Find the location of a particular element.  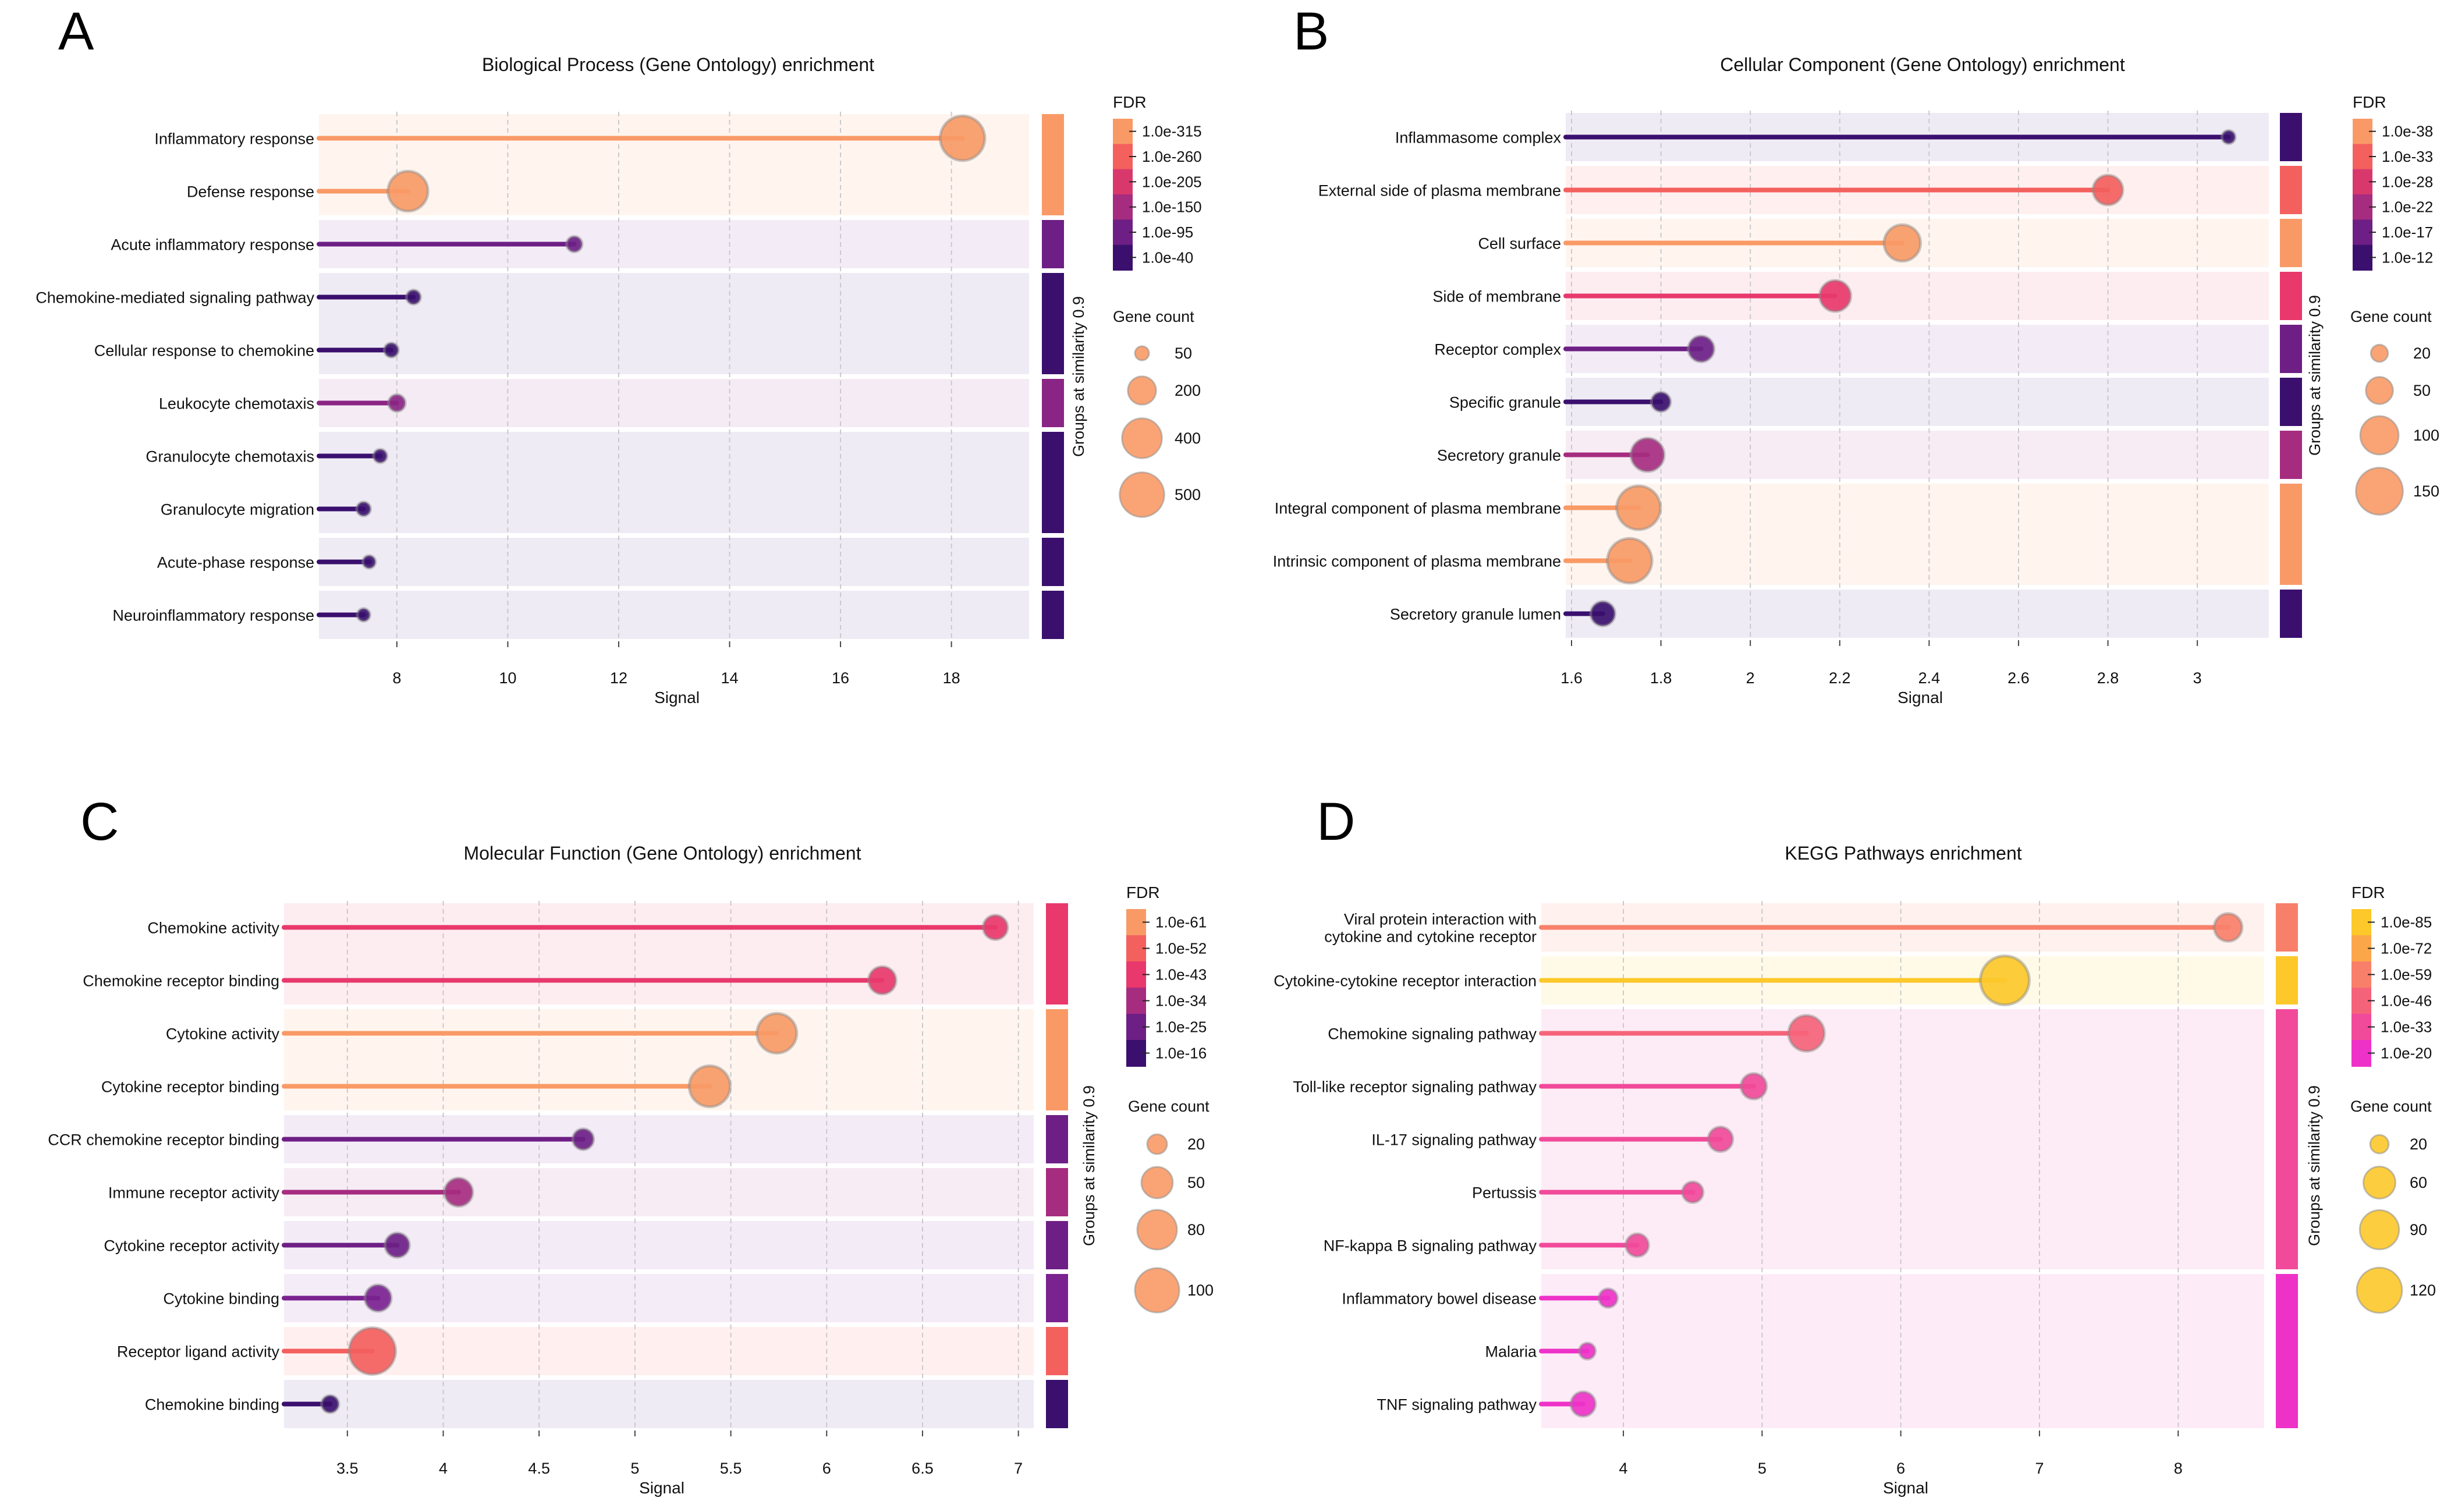

term-label-line: Chemokine receptor binding is located at coordinates (181, 981).